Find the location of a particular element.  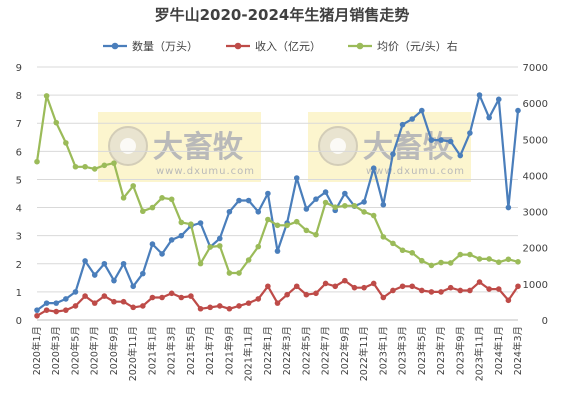

x-tick-label: 2022年11月 is located at coordinates (364, 353).